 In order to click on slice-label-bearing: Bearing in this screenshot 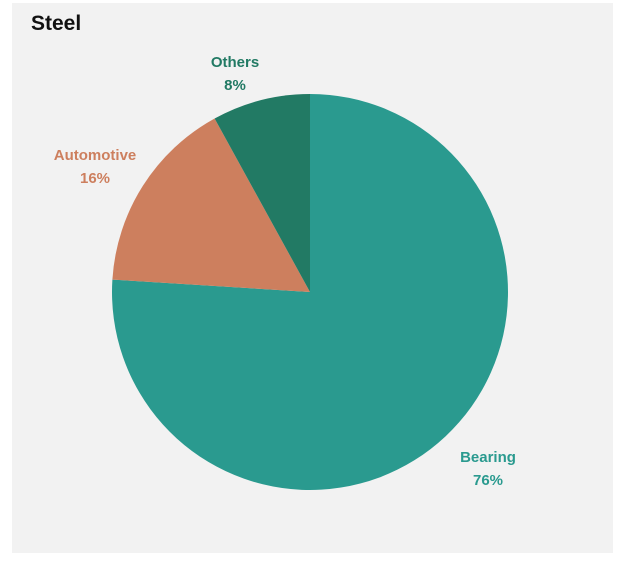, I will do `click(488, 457)`.